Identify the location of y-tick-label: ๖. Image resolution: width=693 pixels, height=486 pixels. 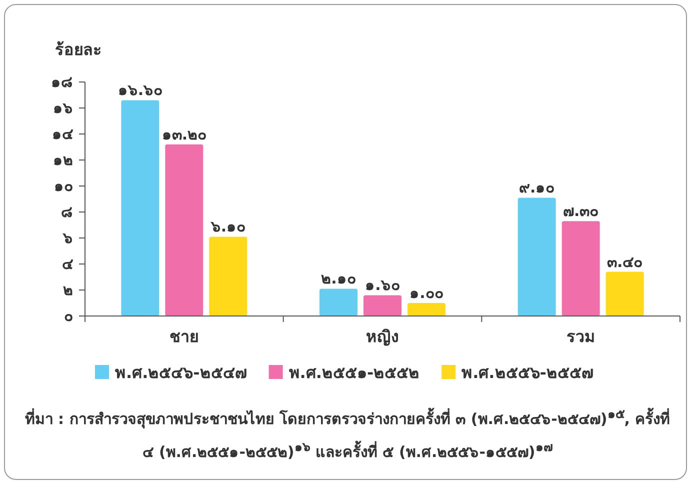
(67, 238).